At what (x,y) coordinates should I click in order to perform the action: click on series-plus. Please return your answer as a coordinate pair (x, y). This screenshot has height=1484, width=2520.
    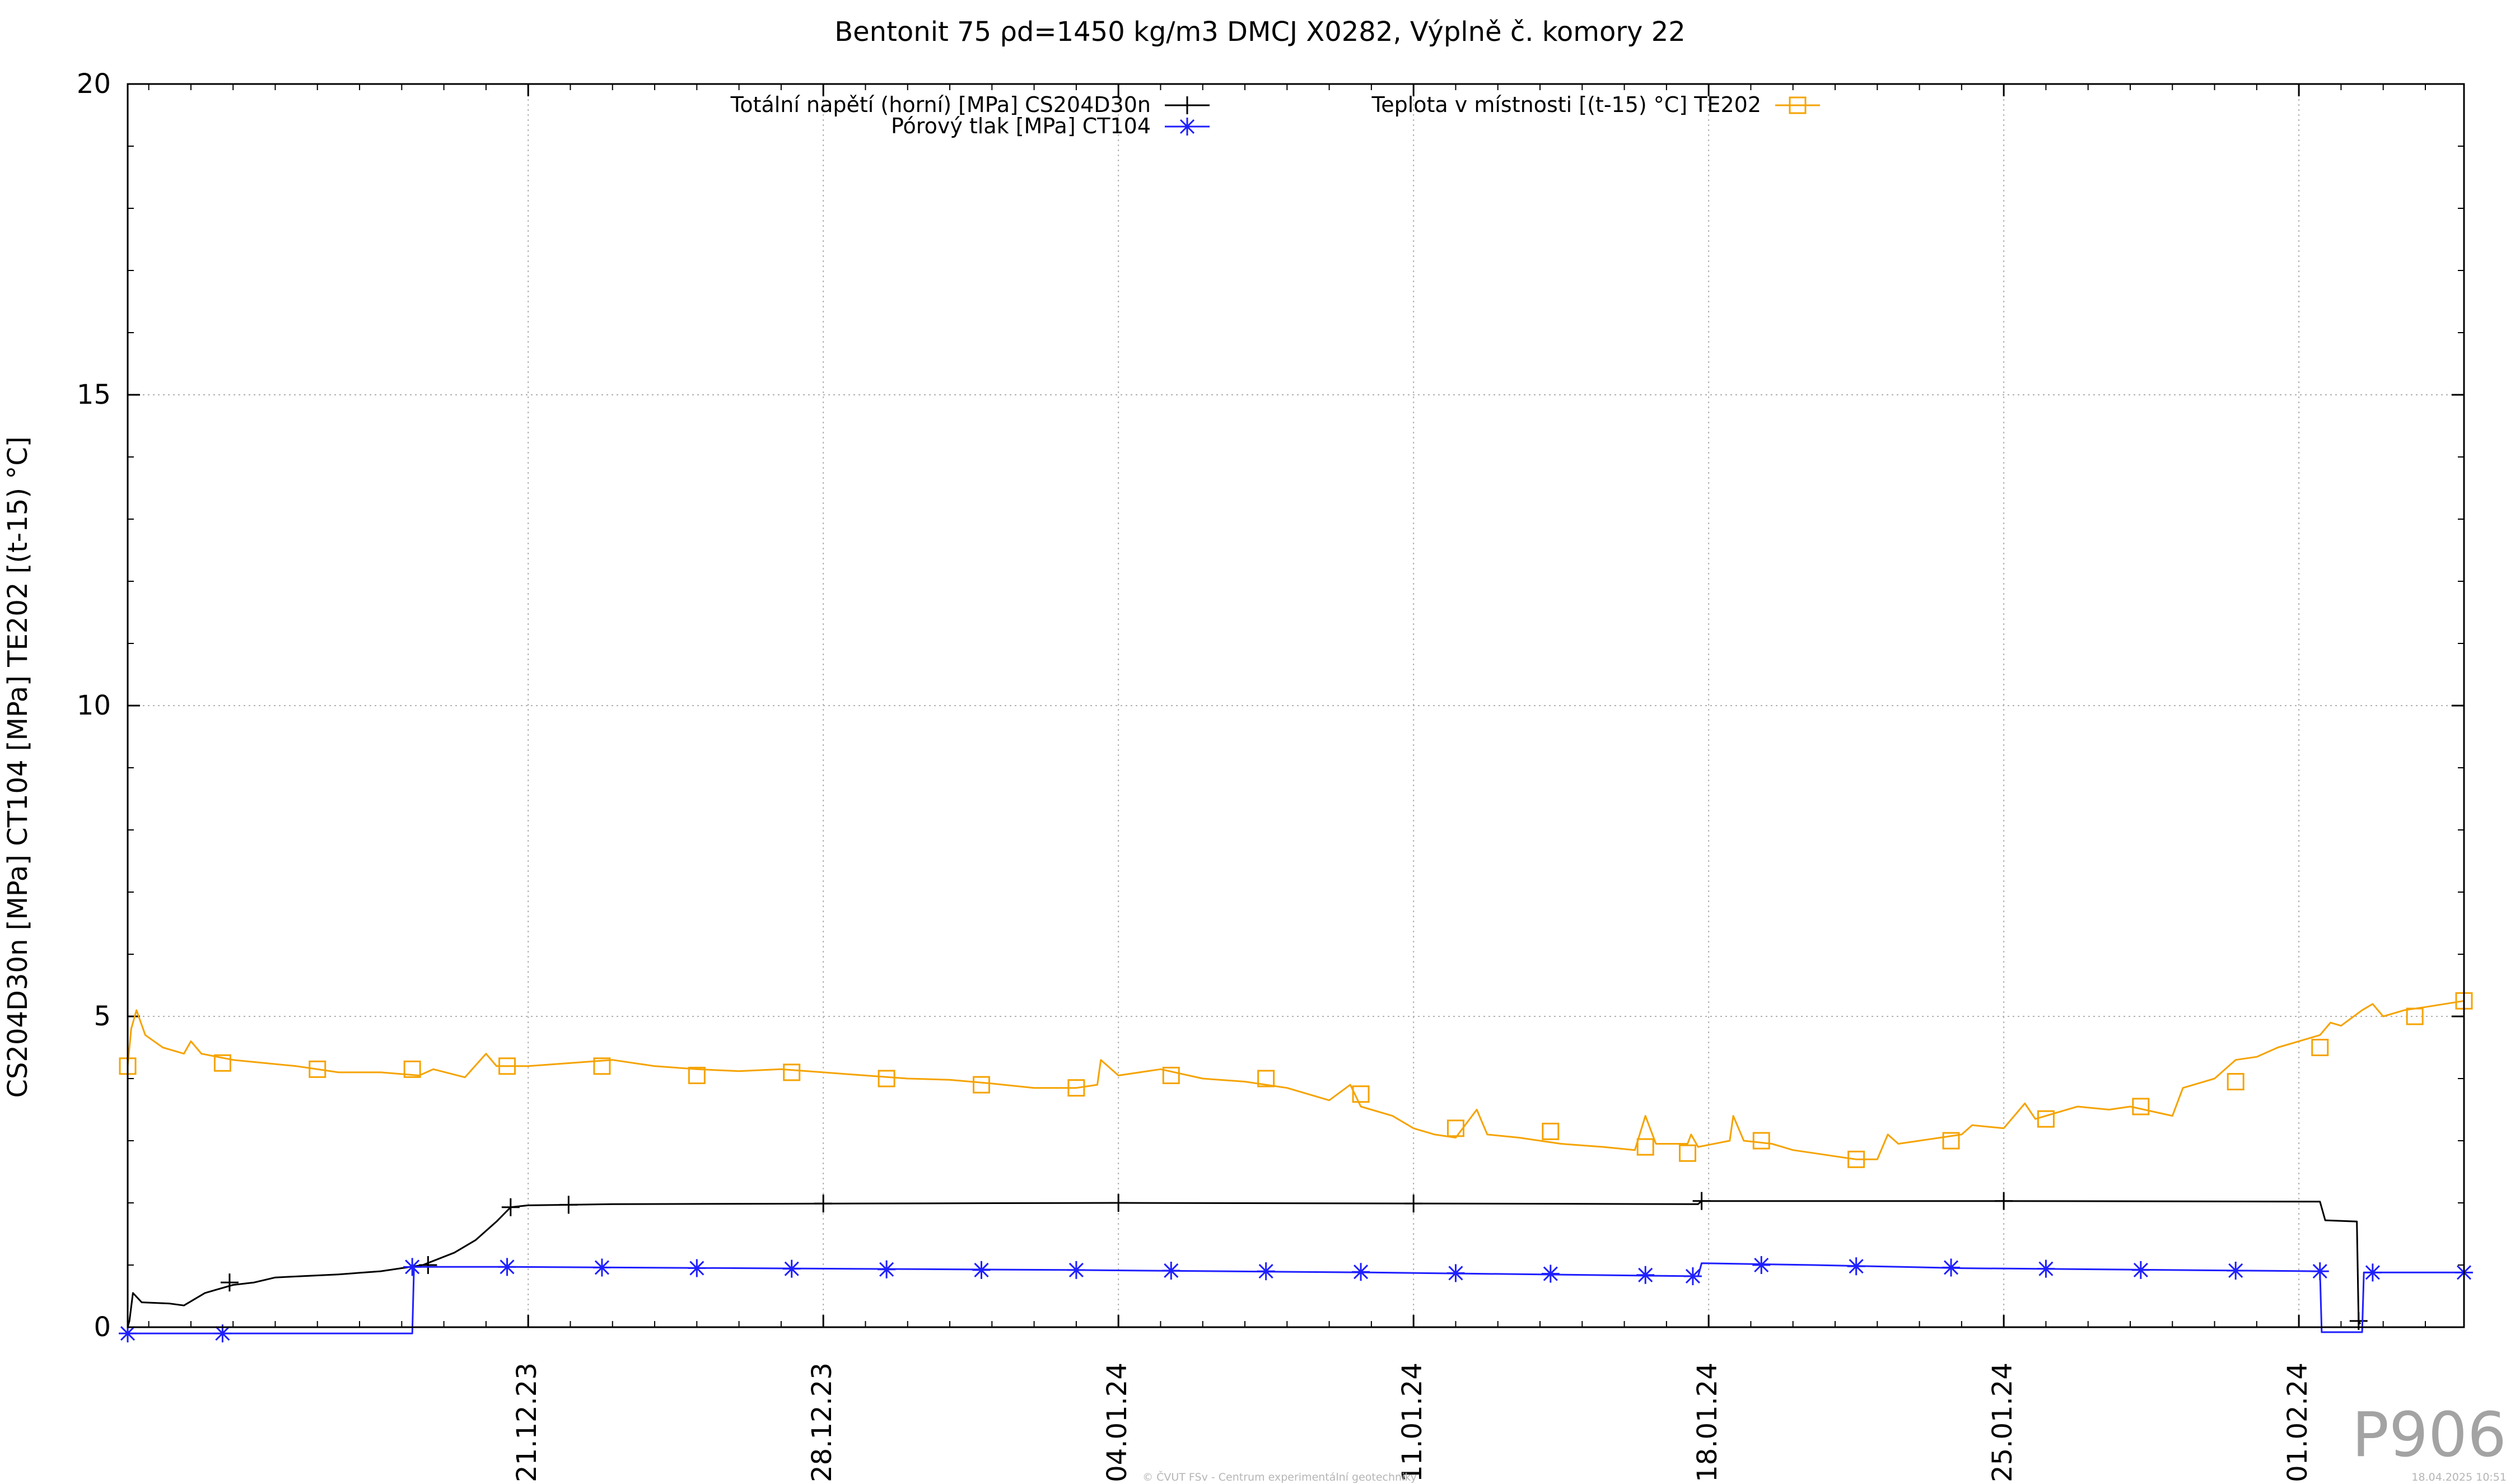
    Looking at the image, I should click on (1248, 1261).